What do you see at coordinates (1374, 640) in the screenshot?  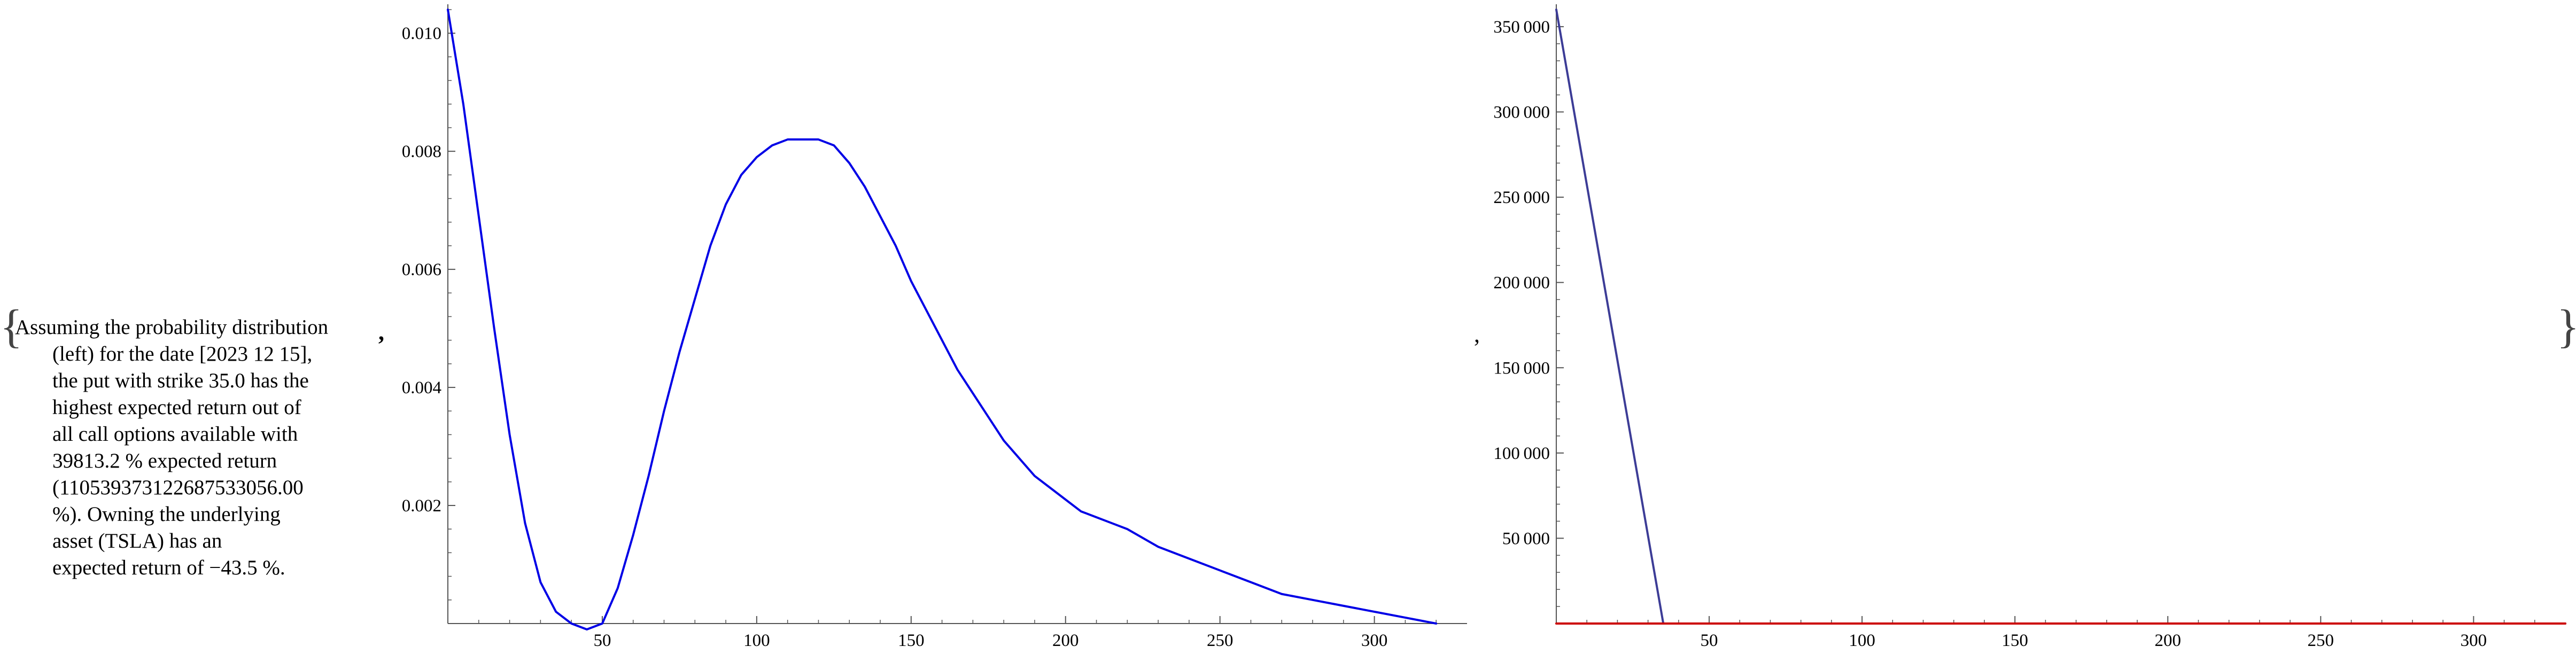 I see `left-chart-x-tick-label: 300` at bounding box center [1374, 640].